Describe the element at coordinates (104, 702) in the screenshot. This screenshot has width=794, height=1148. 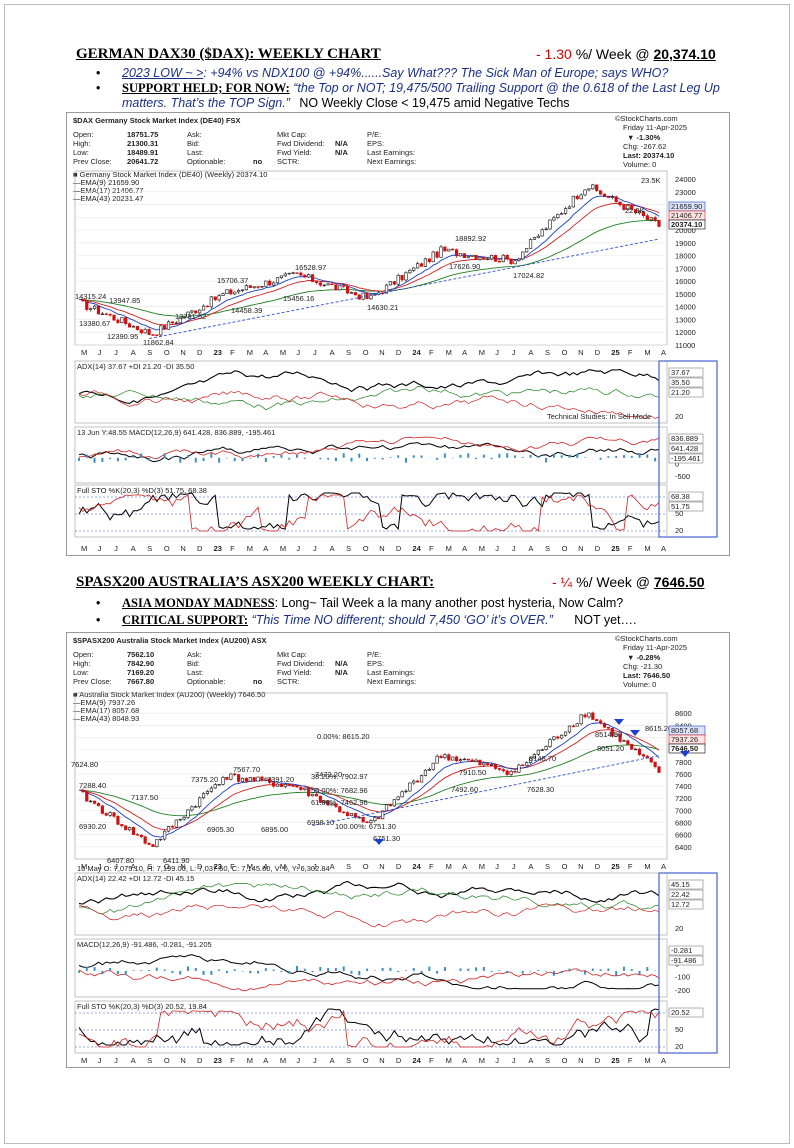
I see `asx-ema9-label: —EMA(9) 7937.26` at that location.